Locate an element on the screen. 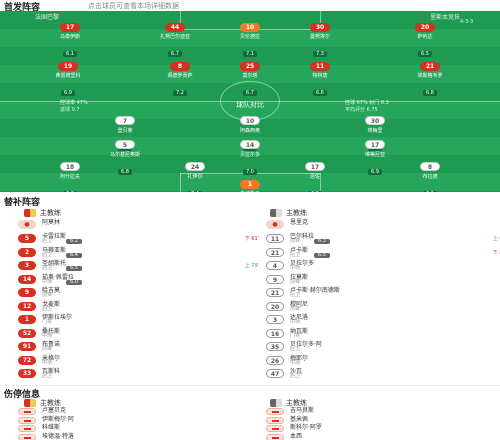 Image resolution: width=500 pixels, height=440 pixels. away-sub-row: 35 贝拉尔多·阿 后卫 is located at coordinates (383, 347).